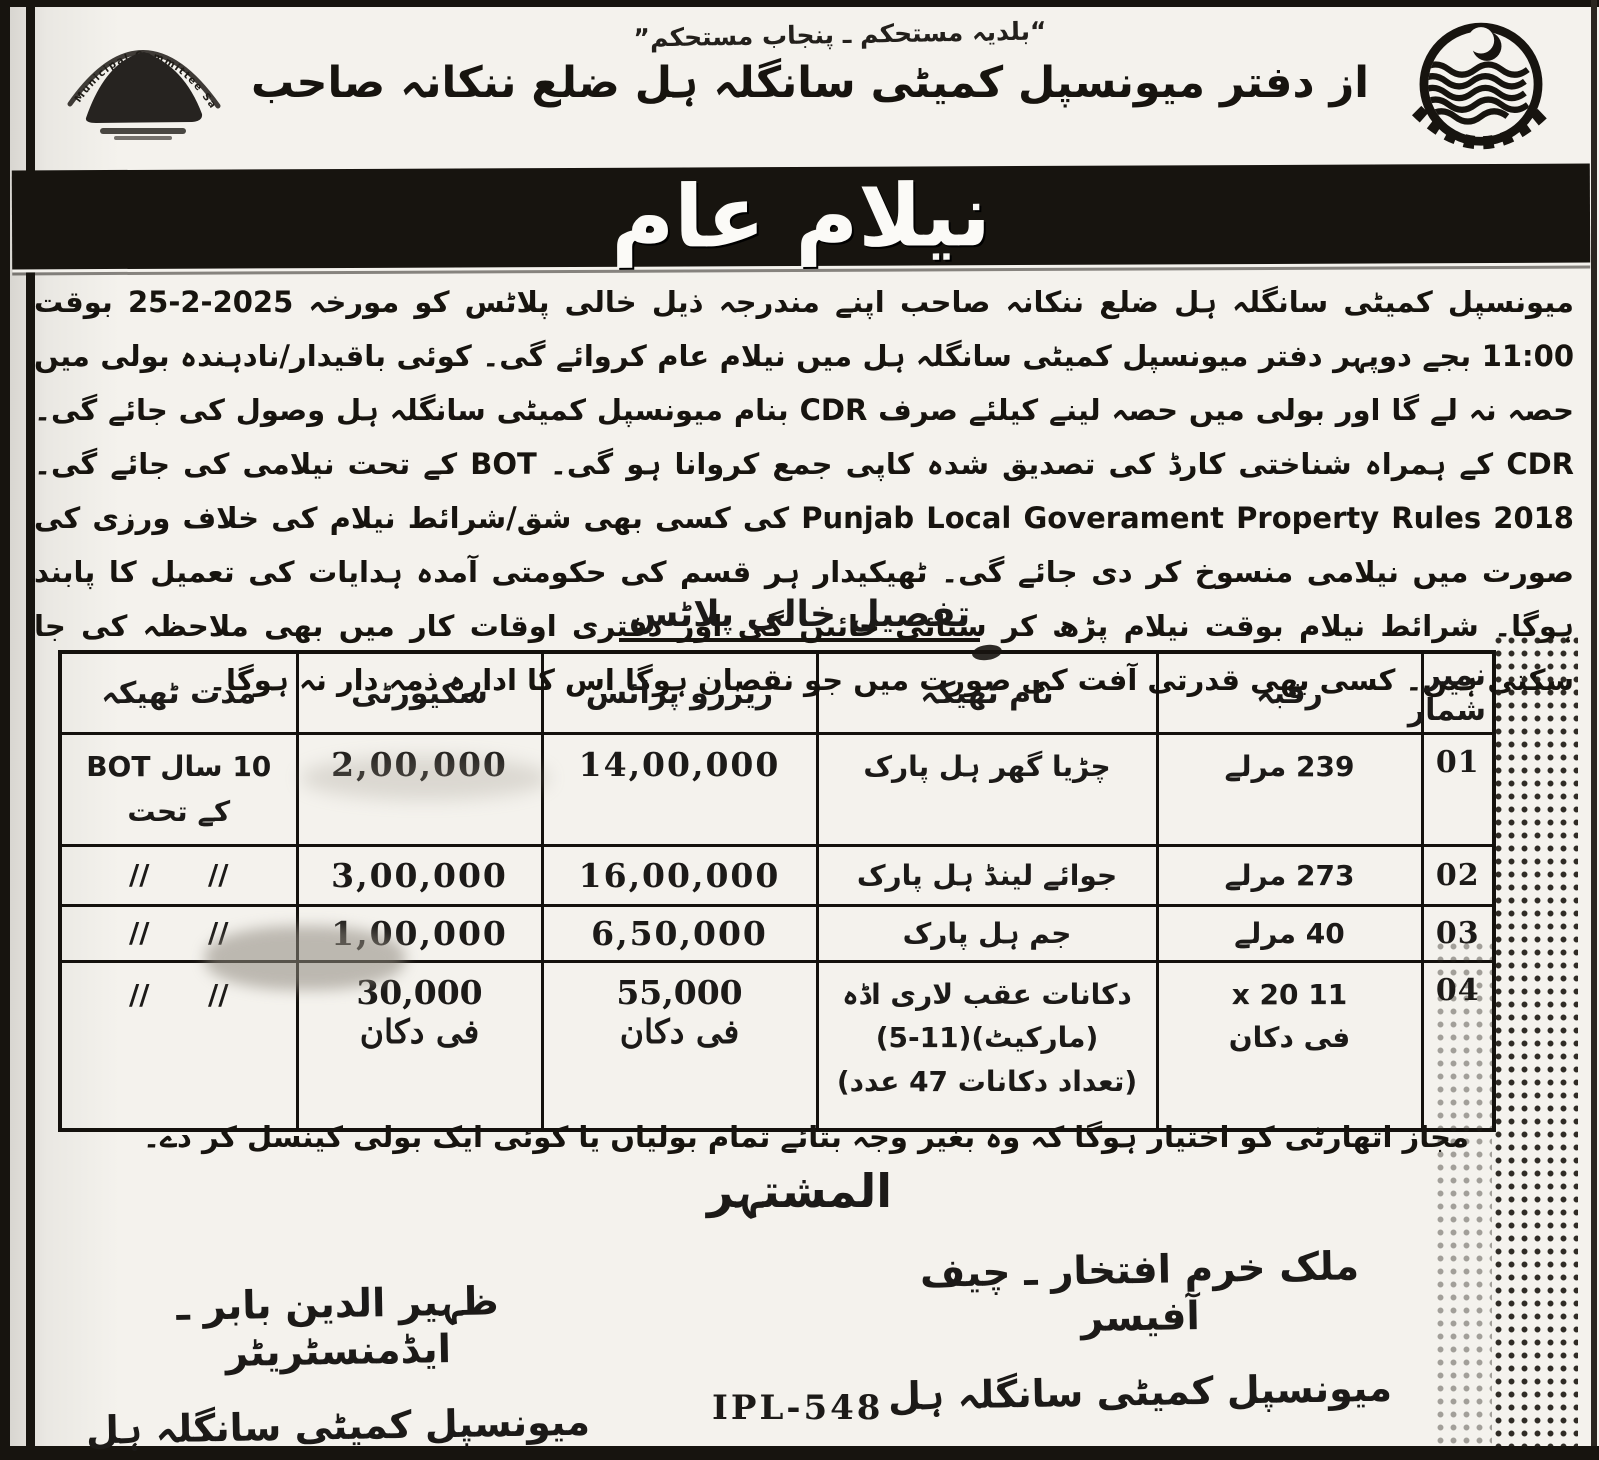  I want to click on security-cell: 30,000 فی دکان, so click(419, 1012).